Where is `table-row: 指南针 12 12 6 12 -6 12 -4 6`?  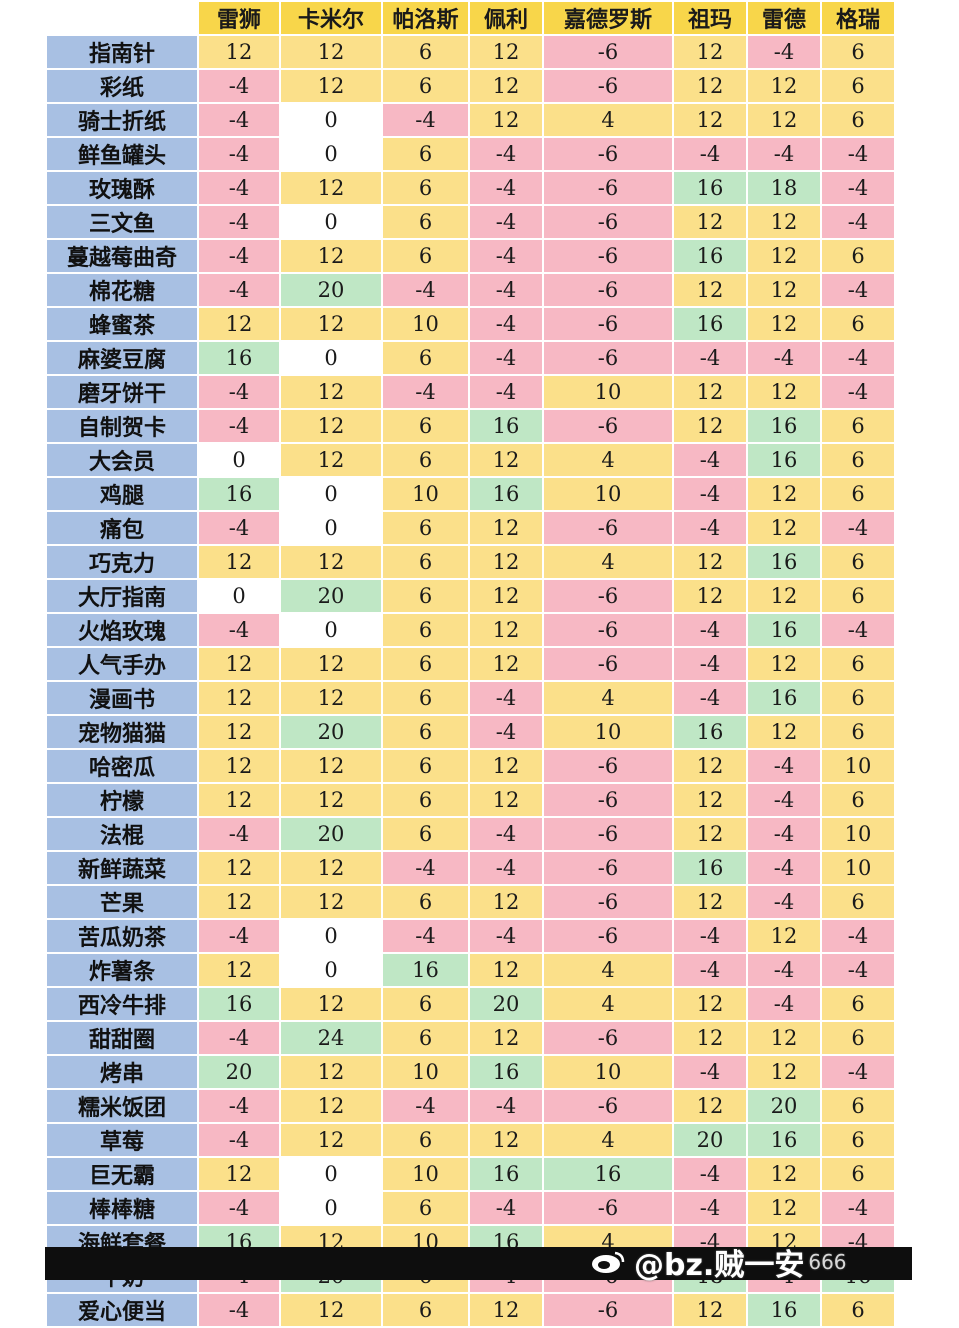 table-row: 指南针 12 12 6 12 -6 12 -4 6 is located at coordinates (470, 52).